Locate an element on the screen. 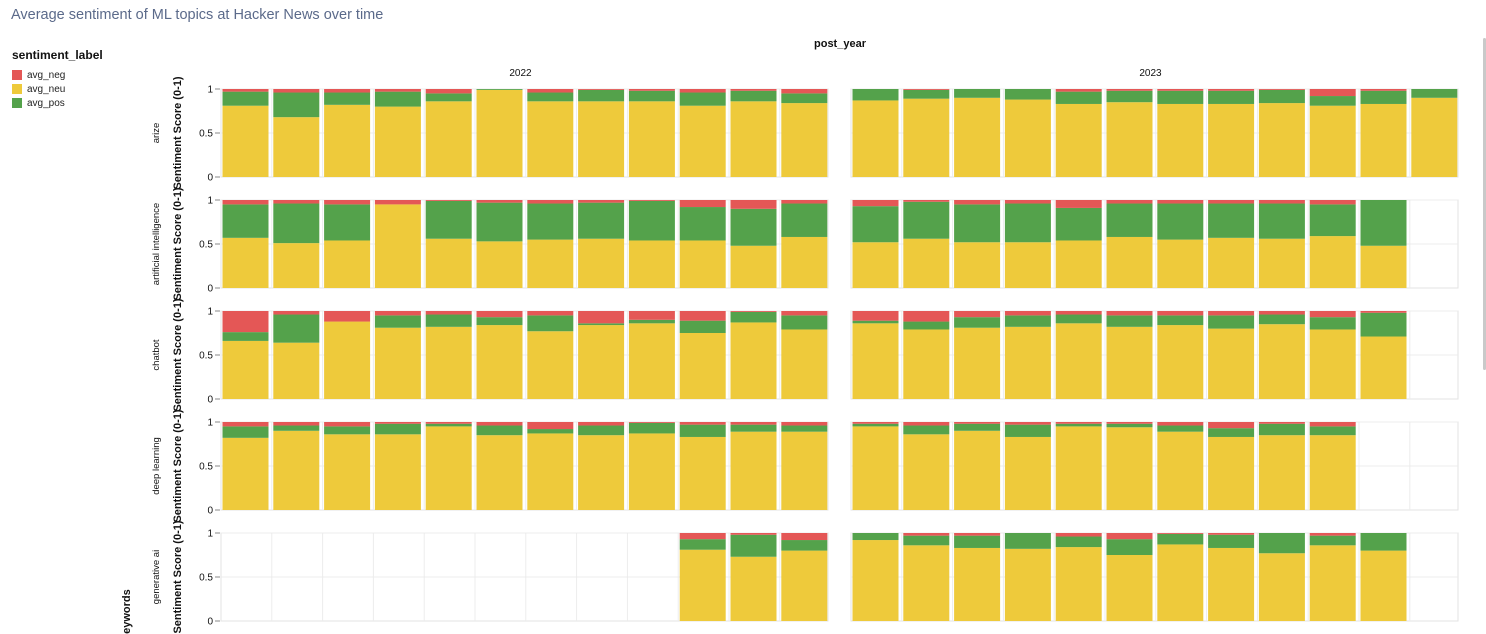  y-tick-label-chatbot-0.5: 0.5 is located at coordinates (206, 356).